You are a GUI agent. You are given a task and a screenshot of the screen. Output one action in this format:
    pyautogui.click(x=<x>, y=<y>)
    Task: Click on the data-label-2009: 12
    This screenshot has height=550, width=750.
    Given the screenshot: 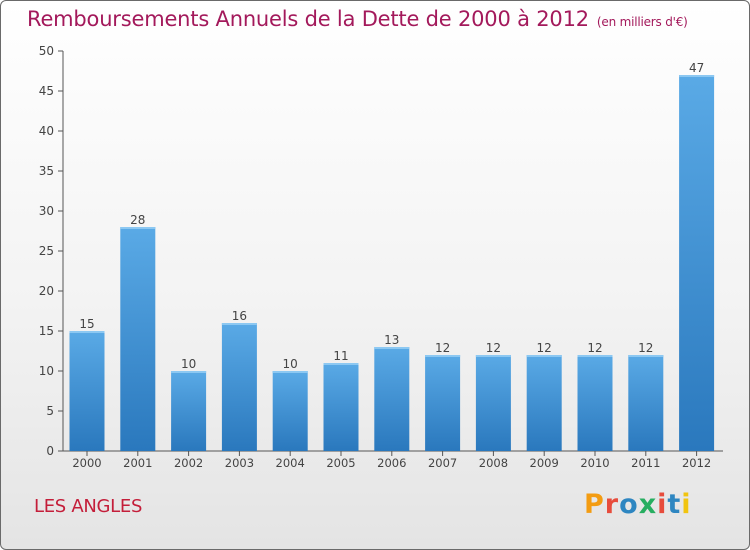 What is the action you would take?
    pyautogui.click(x=544, y=348)
    